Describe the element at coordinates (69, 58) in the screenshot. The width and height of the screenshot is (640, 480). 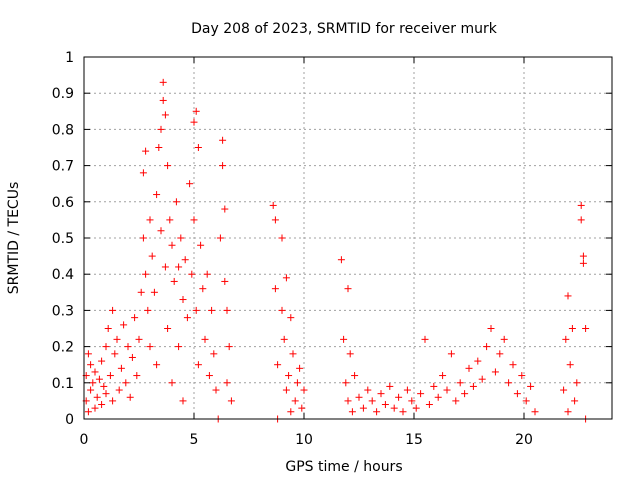
I see `y-tick-label: 1` at that location.